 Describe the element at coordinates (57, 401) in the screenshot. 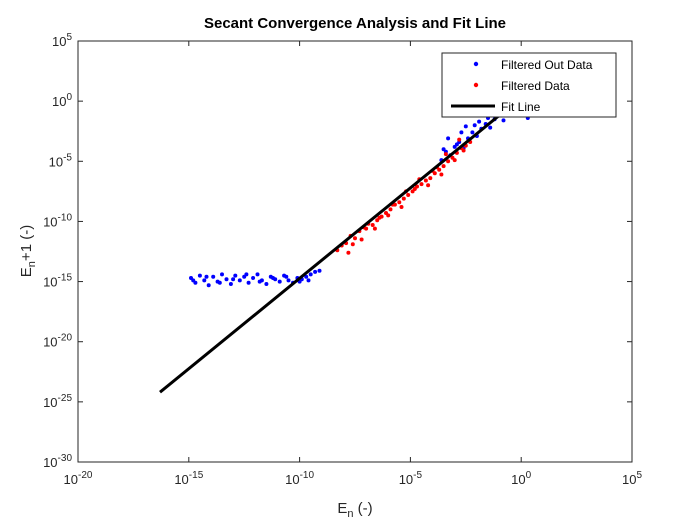

I see `y-tick-label--25: 10⁻²⁵` at that location.